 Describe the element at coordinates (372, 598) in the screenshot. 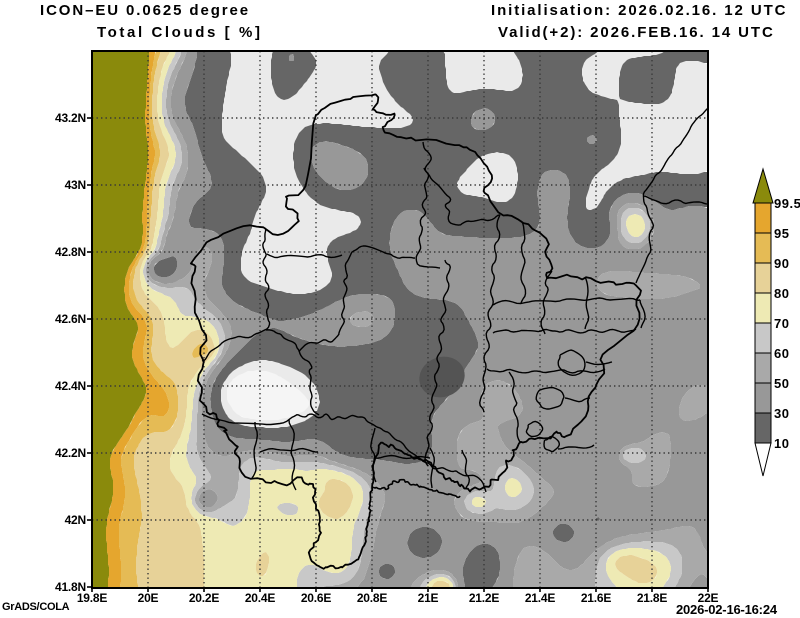

I see `svg-text: 20.8E` at that location.